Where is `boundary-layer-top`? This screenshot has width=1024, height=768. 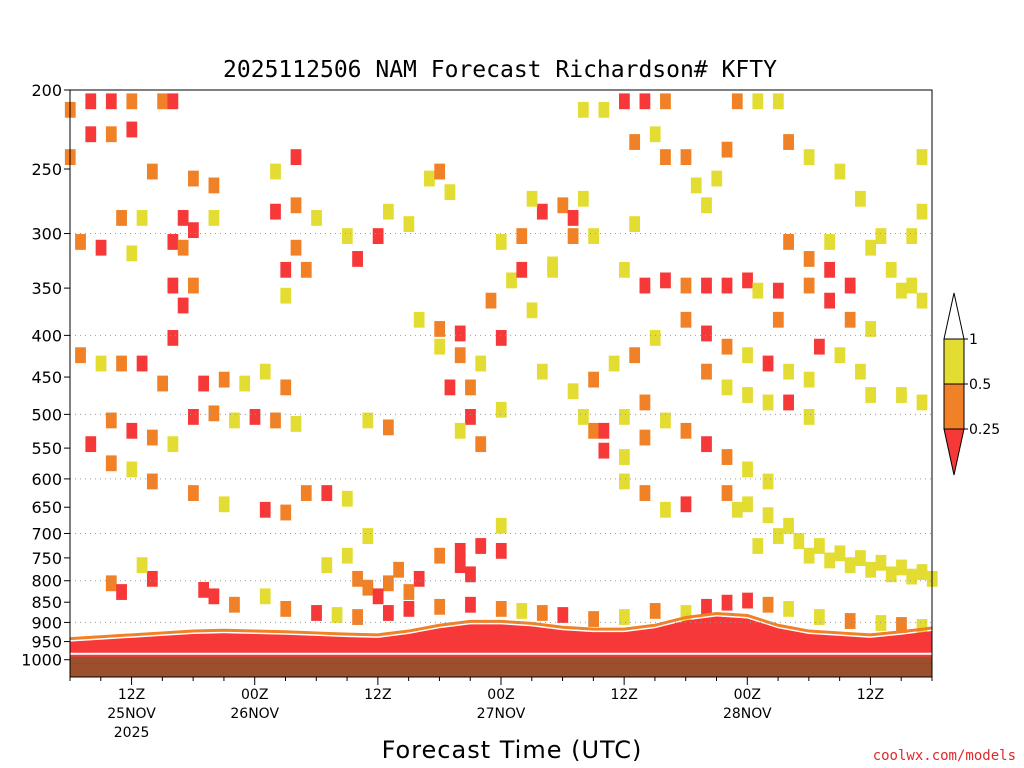 boundary-layer-top is located at coordinates (501, 626).